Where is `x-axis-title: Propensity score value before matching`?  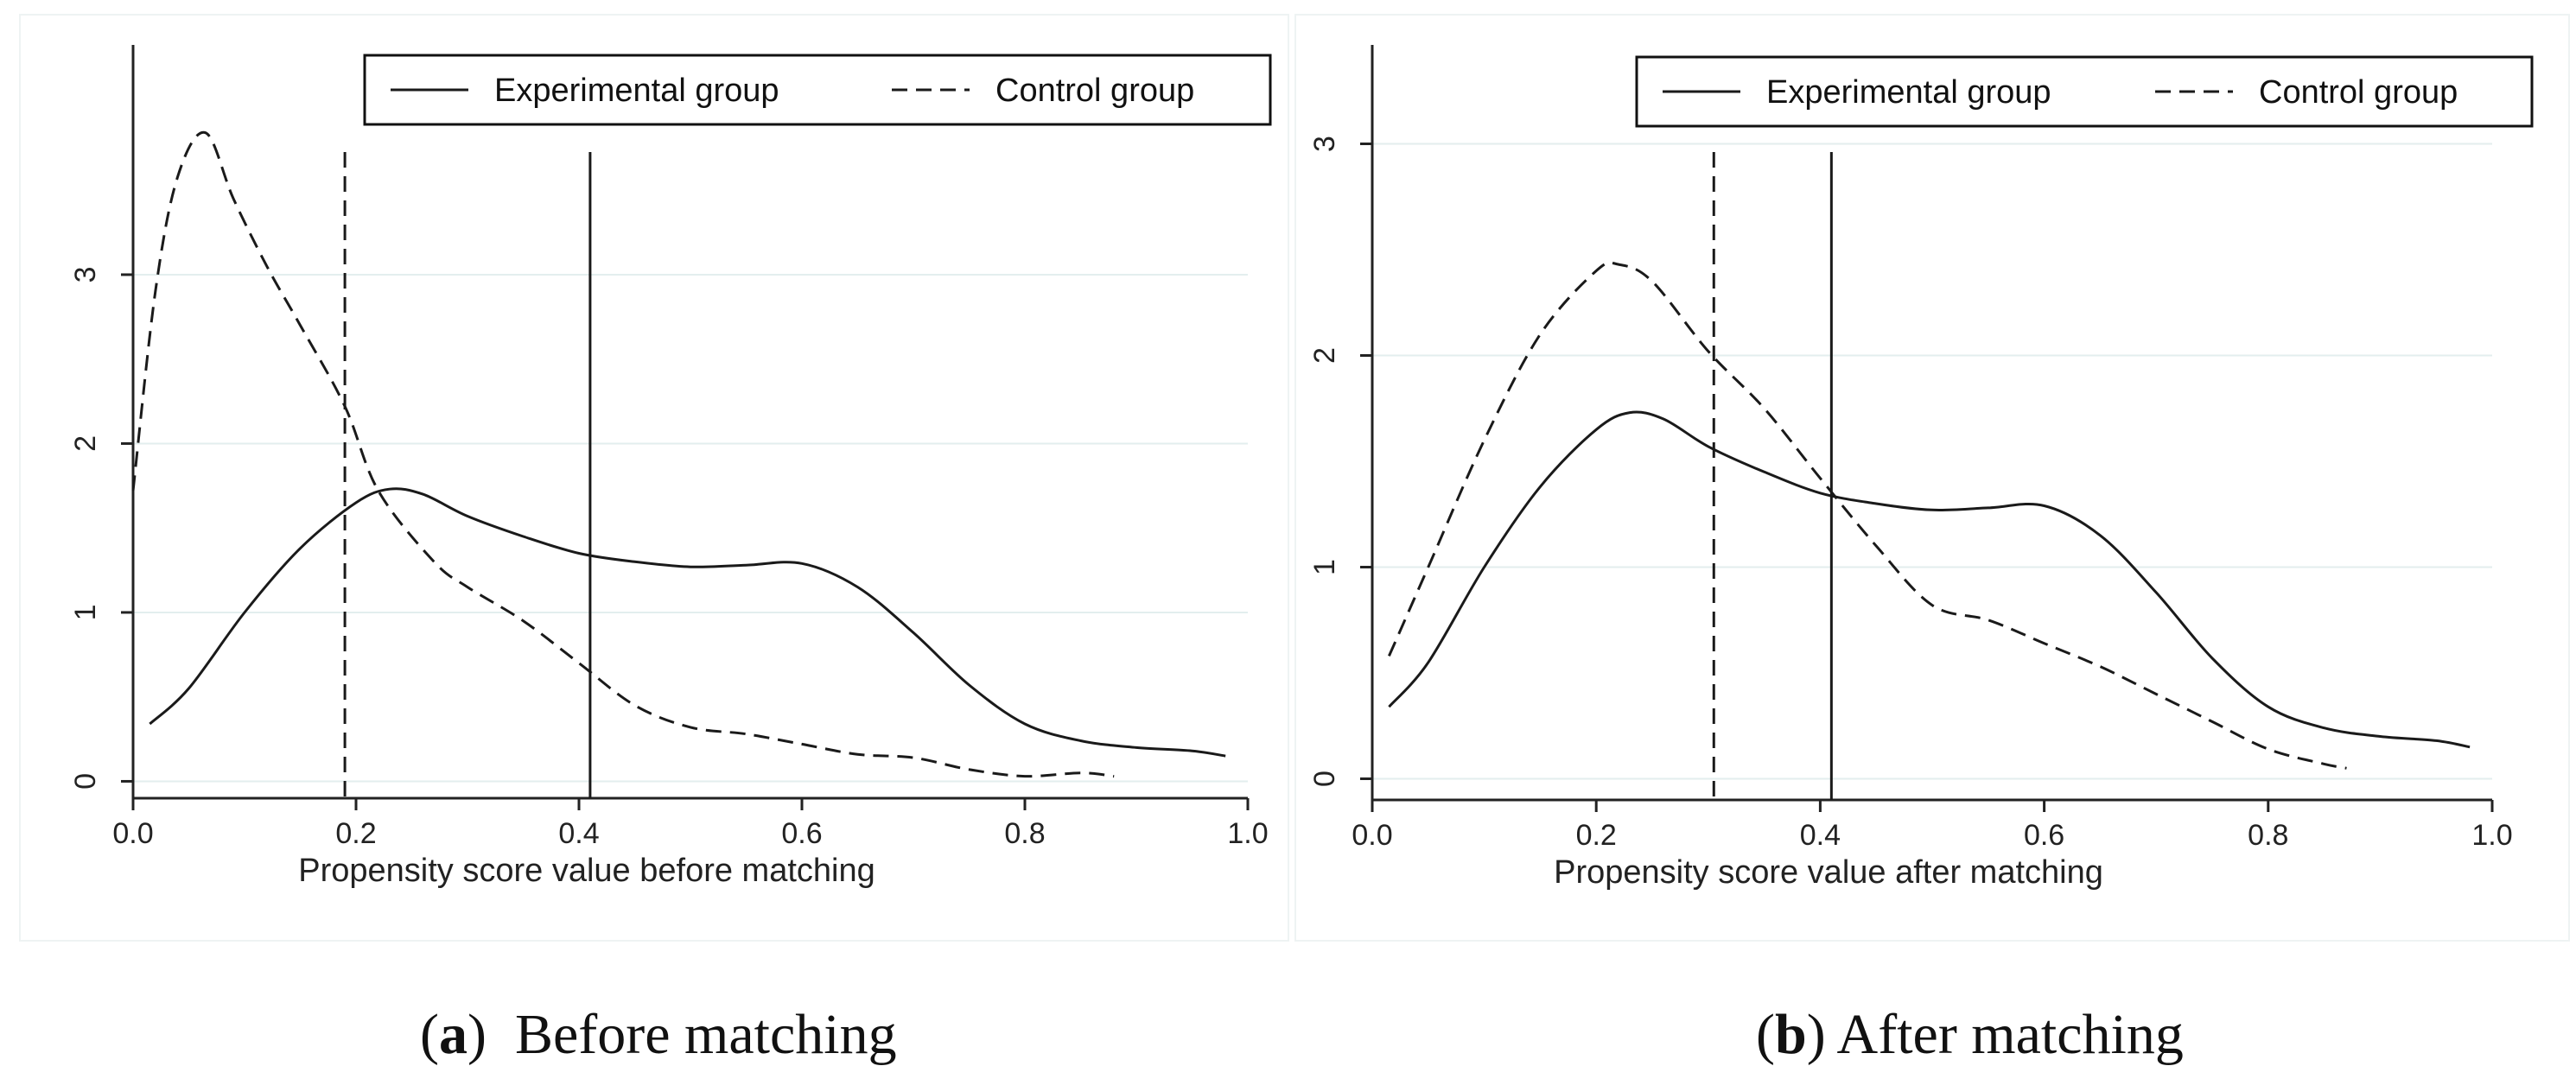 x-axis-title: Propensity score value before matching is located at coordinates (586, 871).